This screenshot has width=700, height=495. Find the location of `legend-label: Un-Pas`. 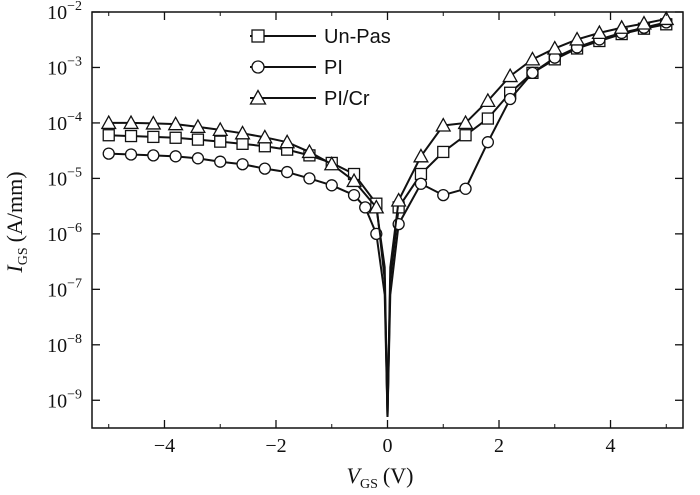

legend-label: Un-Pas is located at coordinates (357, 37).